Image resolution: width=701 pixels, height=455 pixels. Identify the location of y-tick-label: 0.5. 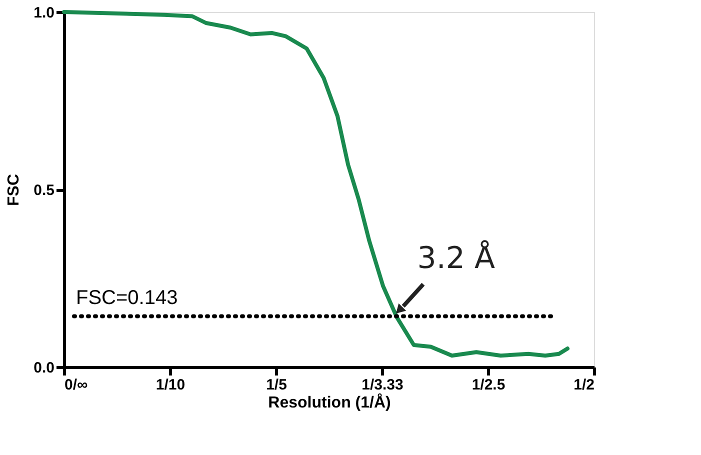
(44, 190).